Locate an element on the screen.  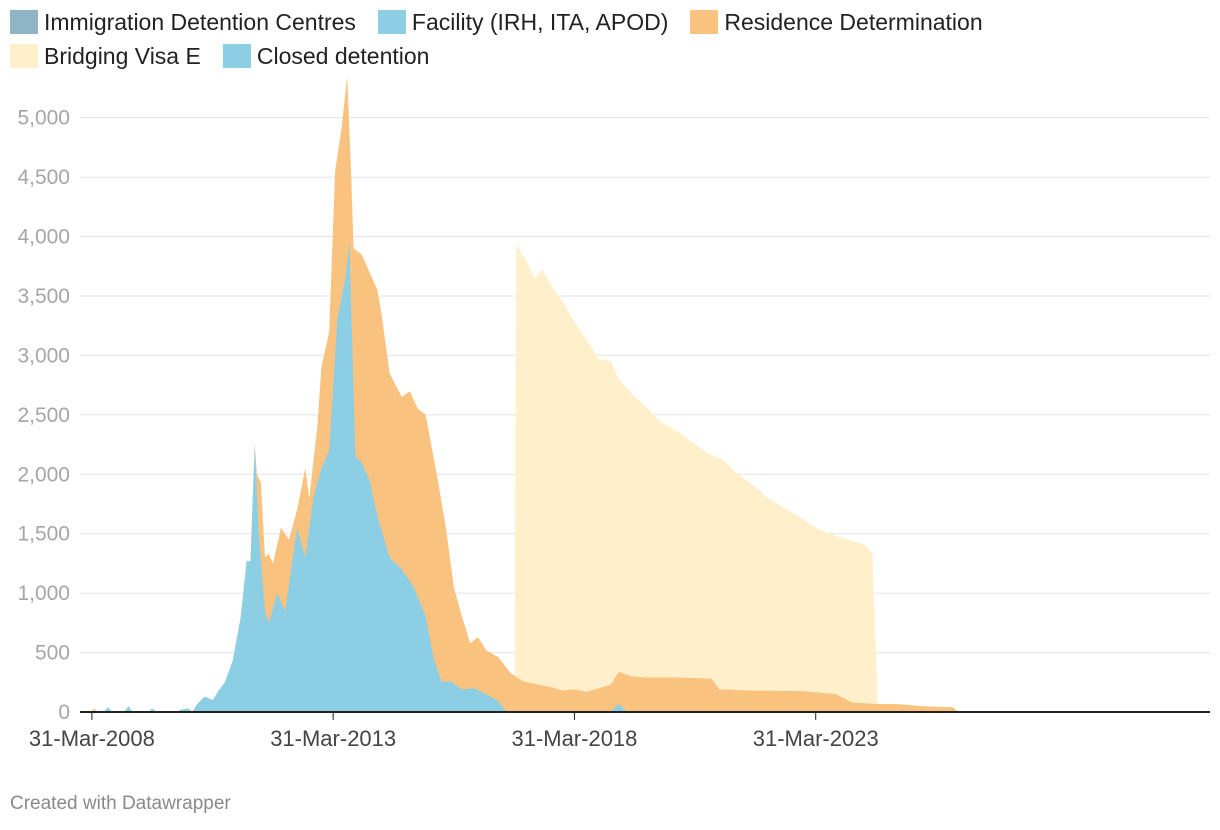
y-tick-label: 2,500 is located at coordinates (43, 415).